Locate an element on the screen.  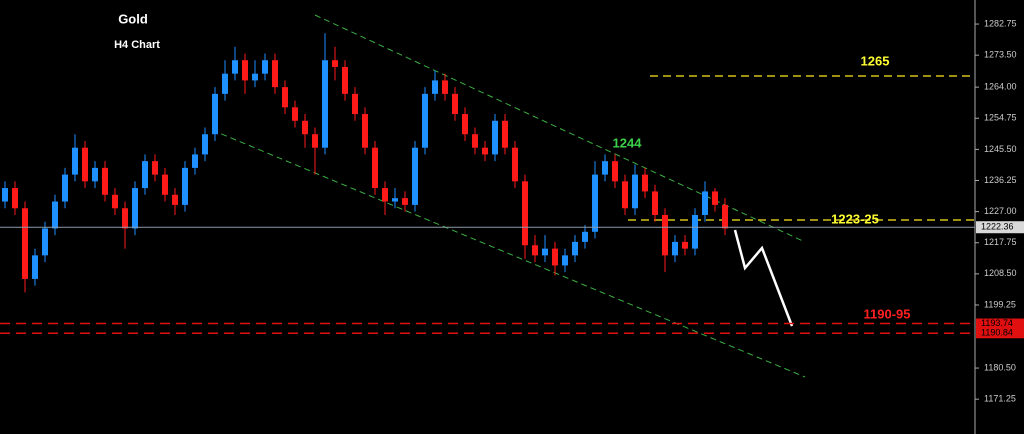
y-tick-label: 1180.50 is located at coordinates (1000, 367).